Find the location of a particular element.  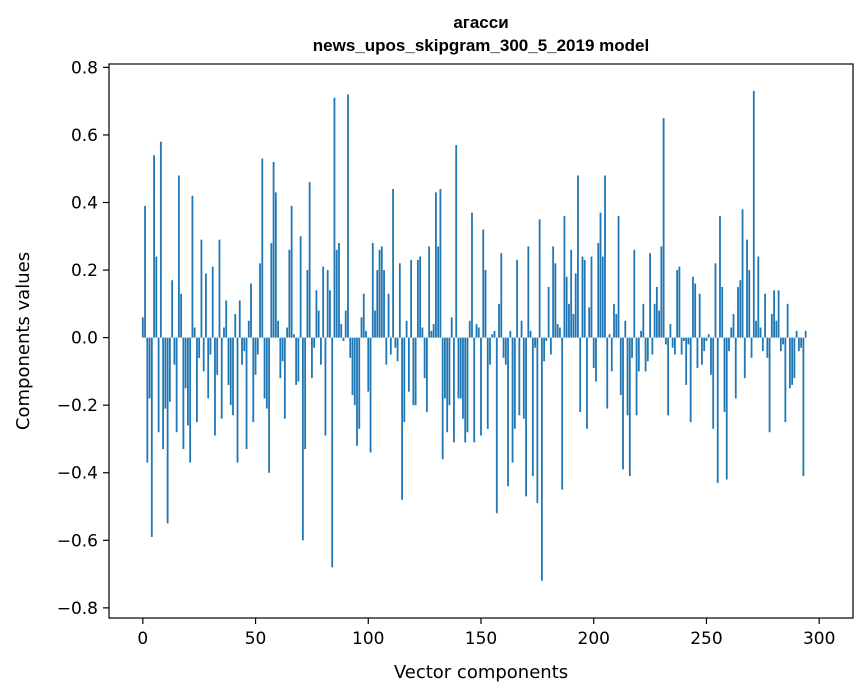

x-axis-ticks: 0 50 100 150 200 250 300 is located at coordinates (486, 633).